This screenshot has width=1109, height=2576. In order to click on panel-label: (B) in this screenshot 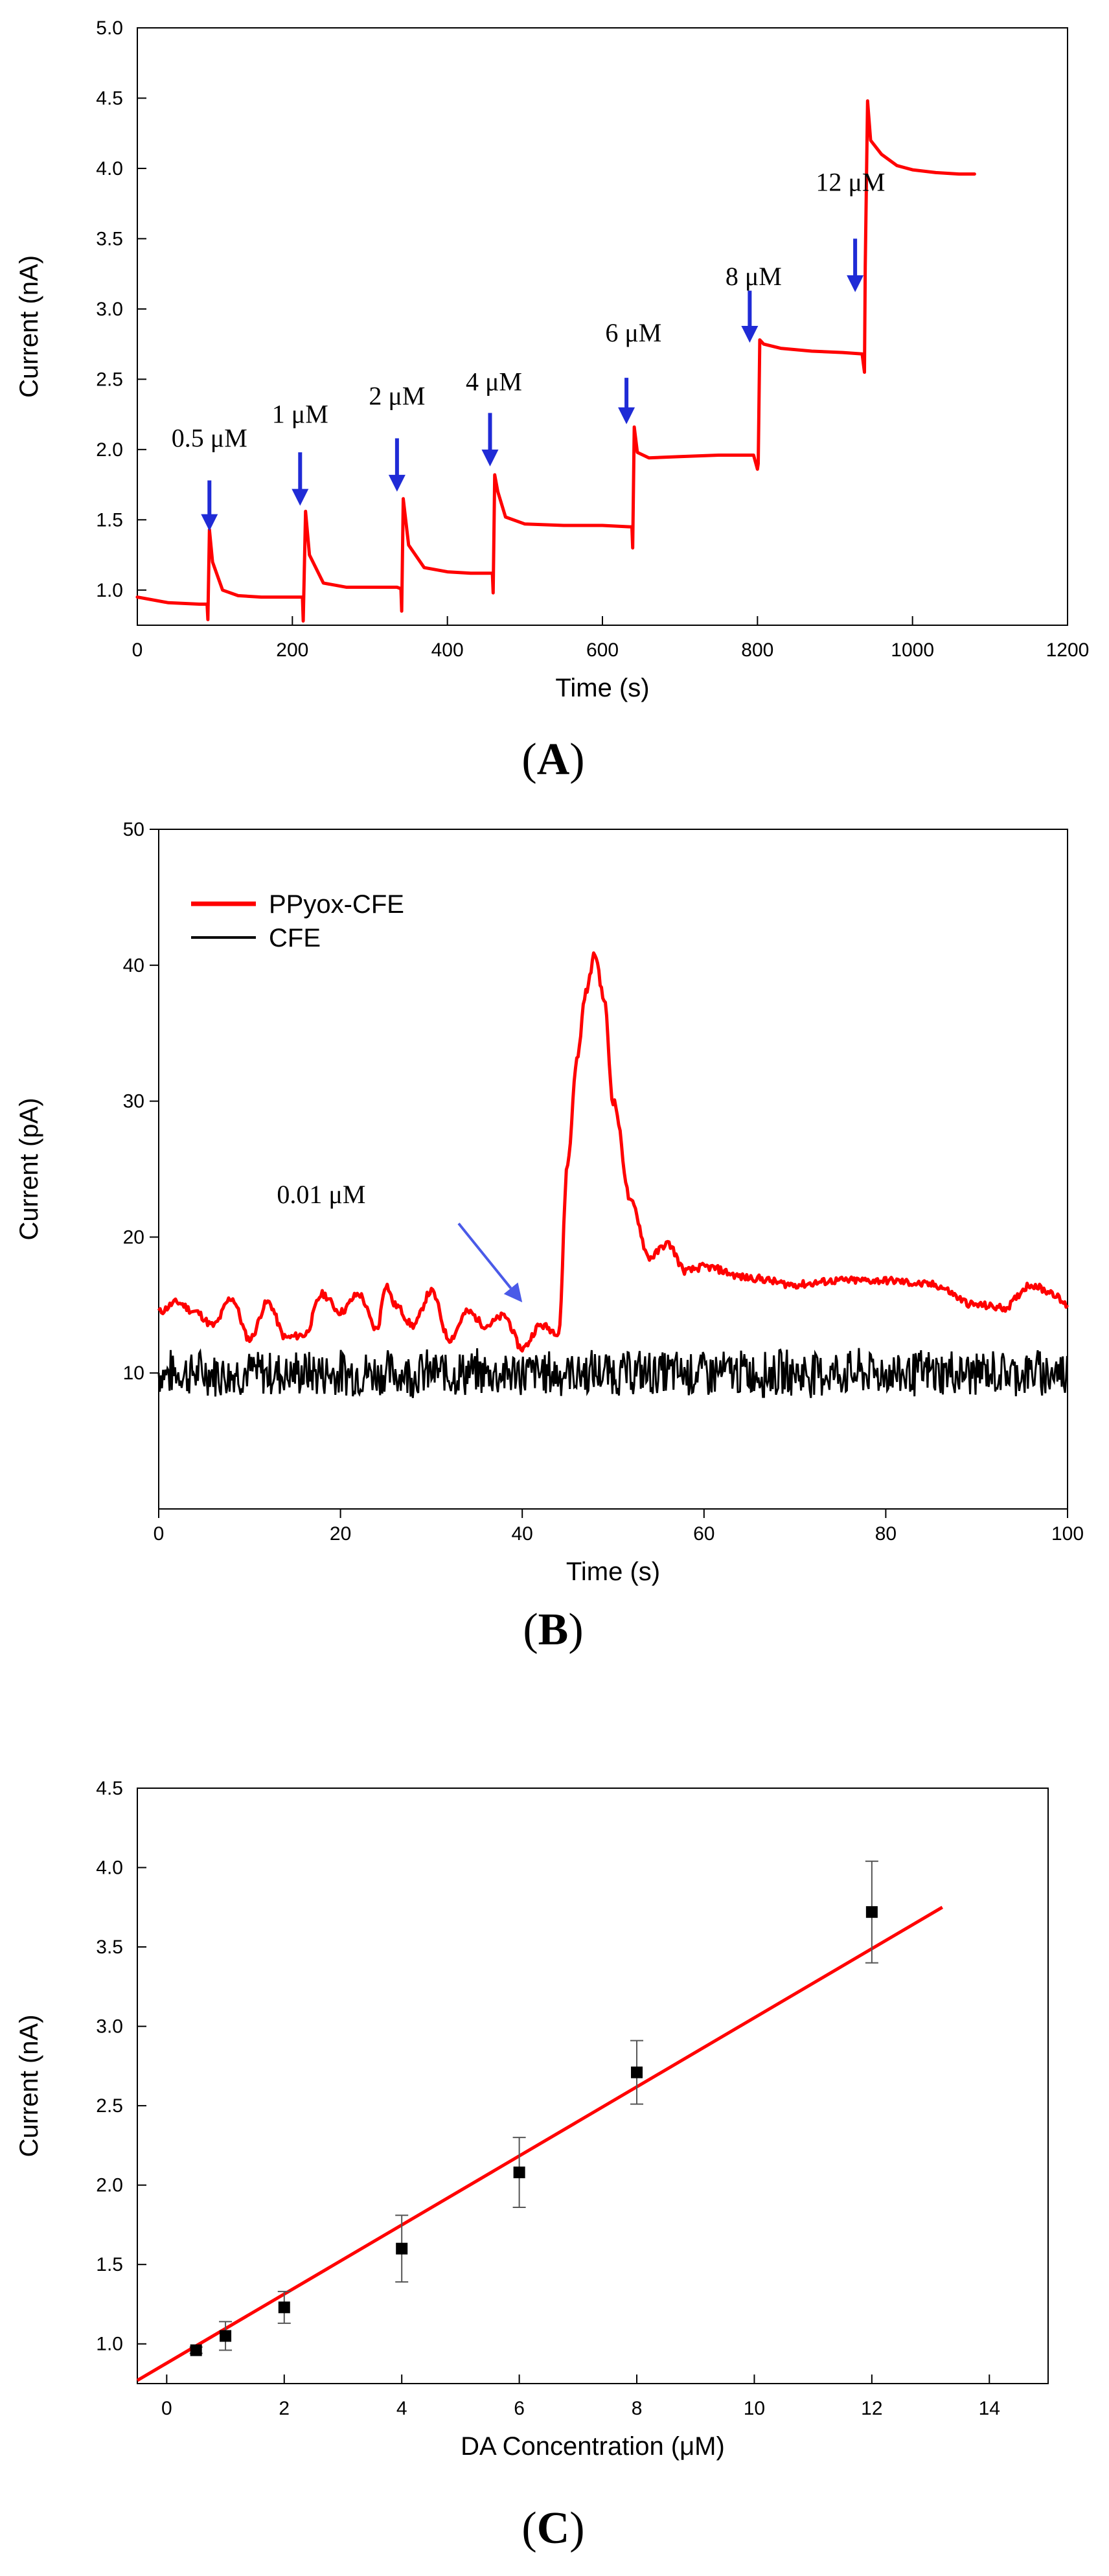, I will do `click(553, 1630)`.